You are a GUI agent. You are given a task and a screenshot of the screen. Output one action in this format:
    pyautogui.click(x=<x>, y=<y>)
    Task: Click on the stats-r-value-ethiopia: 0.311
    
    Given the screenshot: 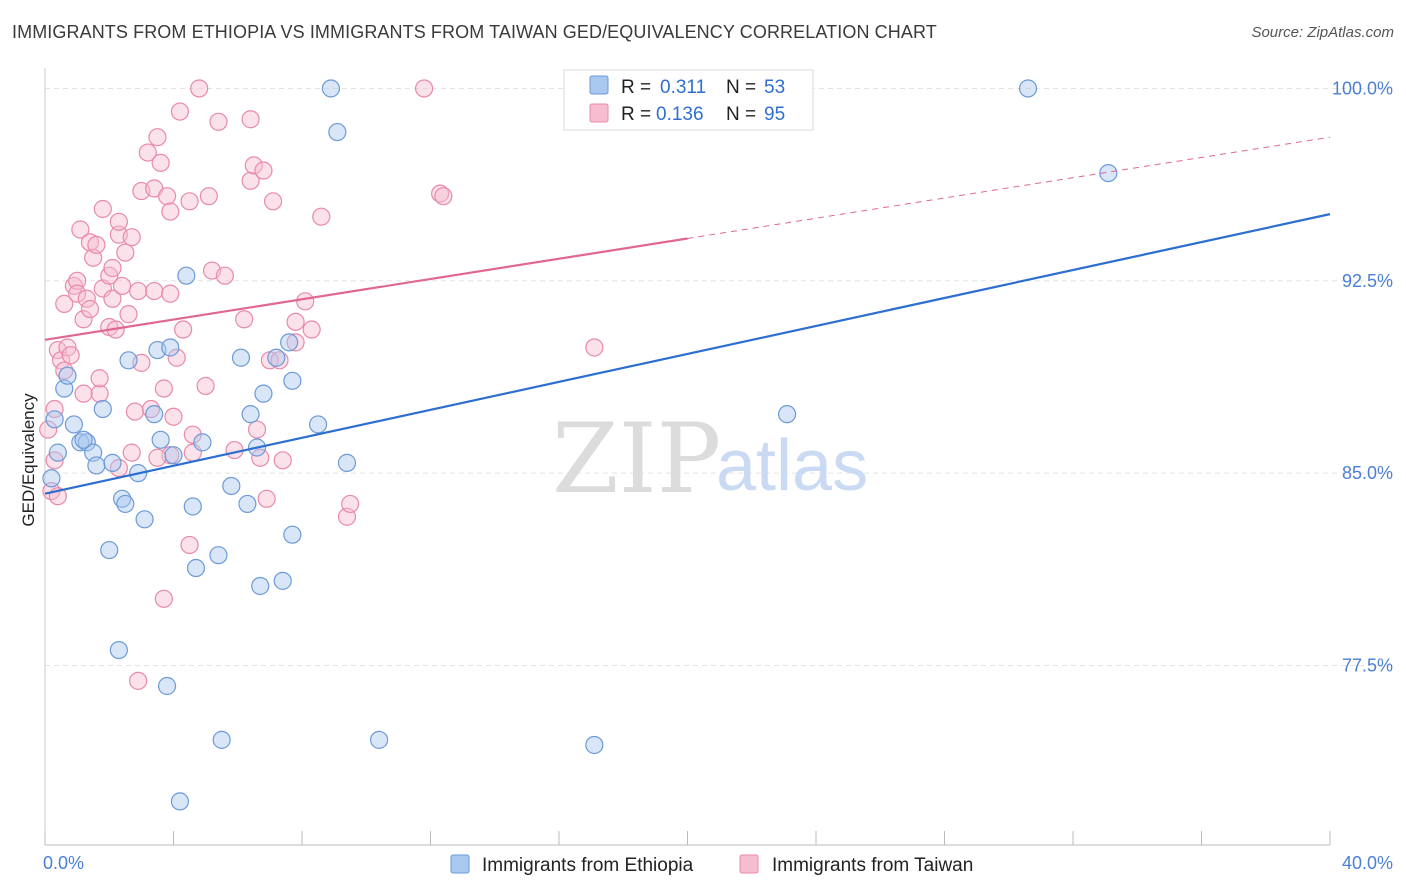 What is the action you would take?
    pyautogui.click(x=683, y=87)
    